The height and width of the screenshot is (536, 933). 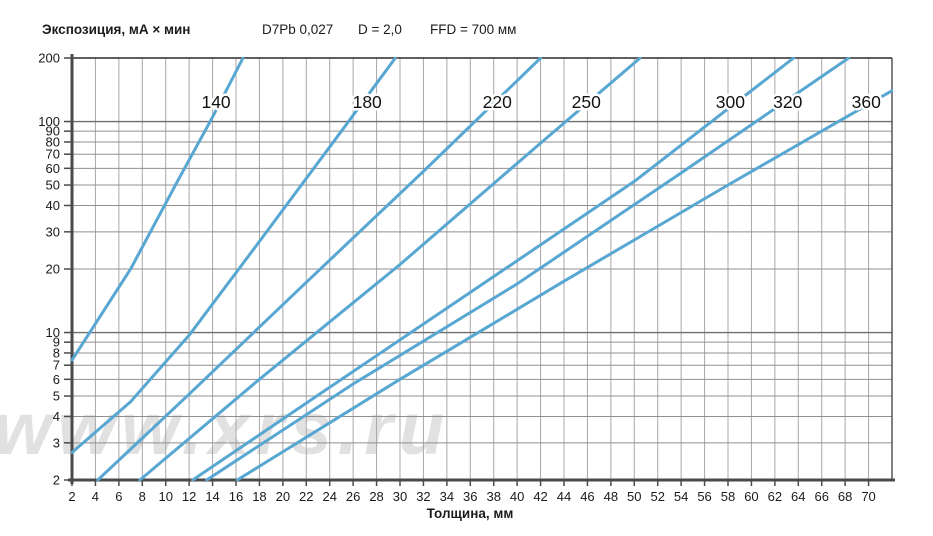 I want to click on x-tick-label: 70, so click(x=868, y=496).